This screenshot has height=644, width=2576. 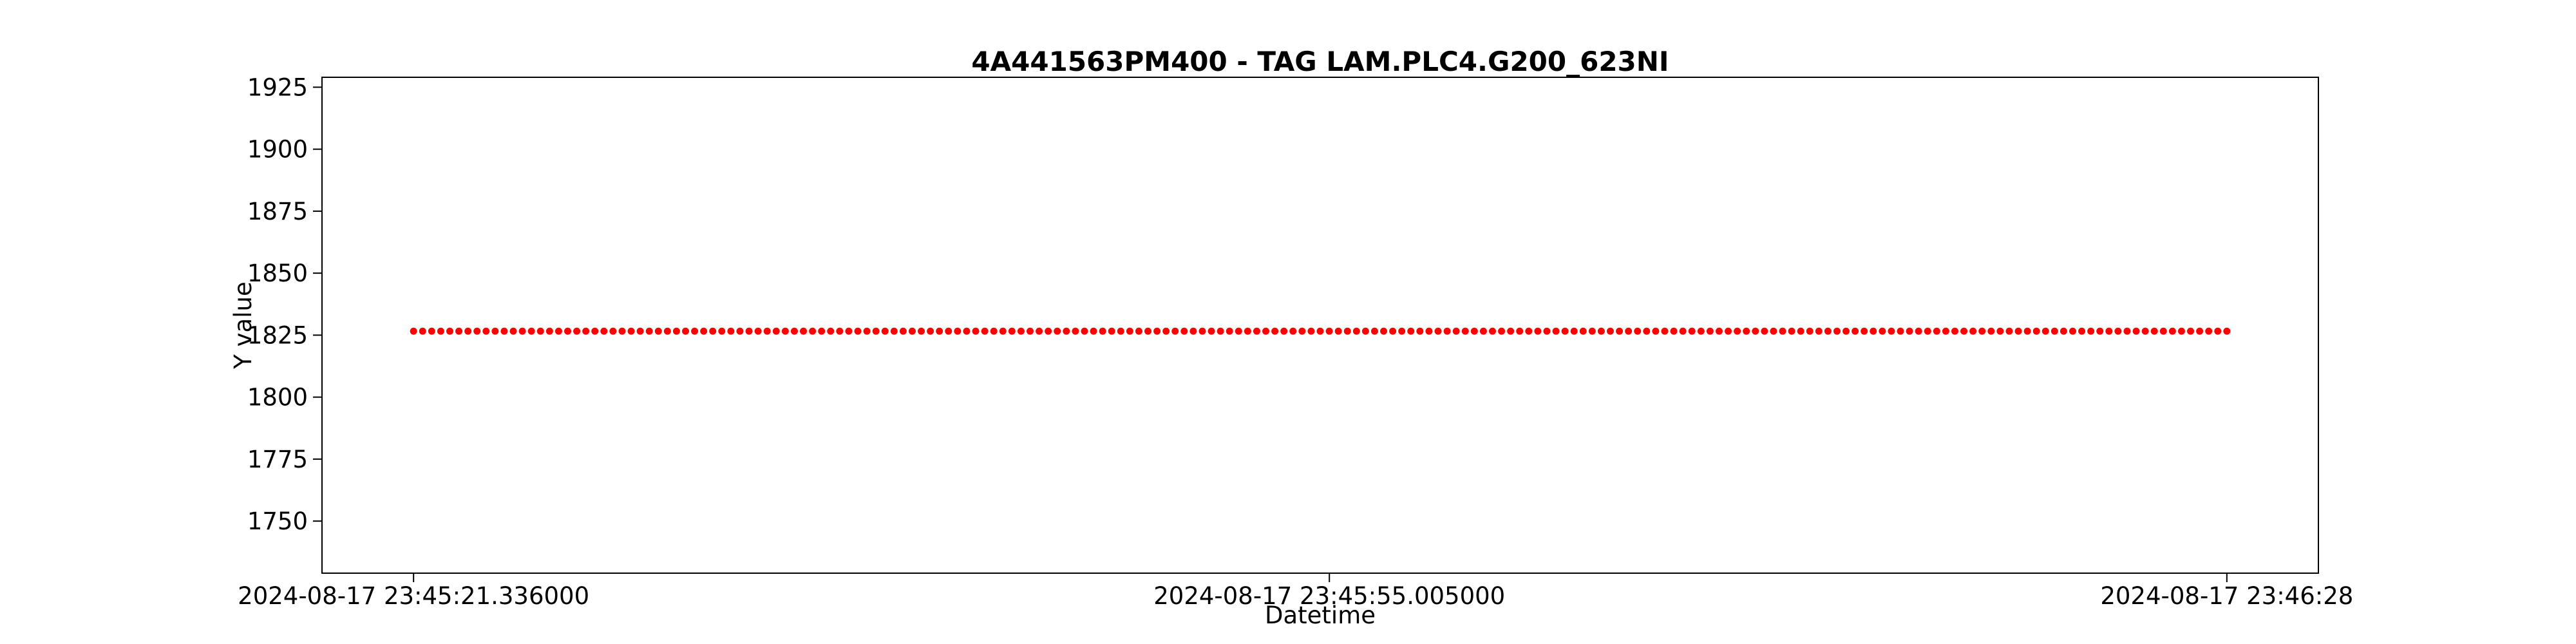 What do you see at coordinates (243, 325) in the screenshot?
I see `y-axis-label: Y value` at bounding box center [243, 325].